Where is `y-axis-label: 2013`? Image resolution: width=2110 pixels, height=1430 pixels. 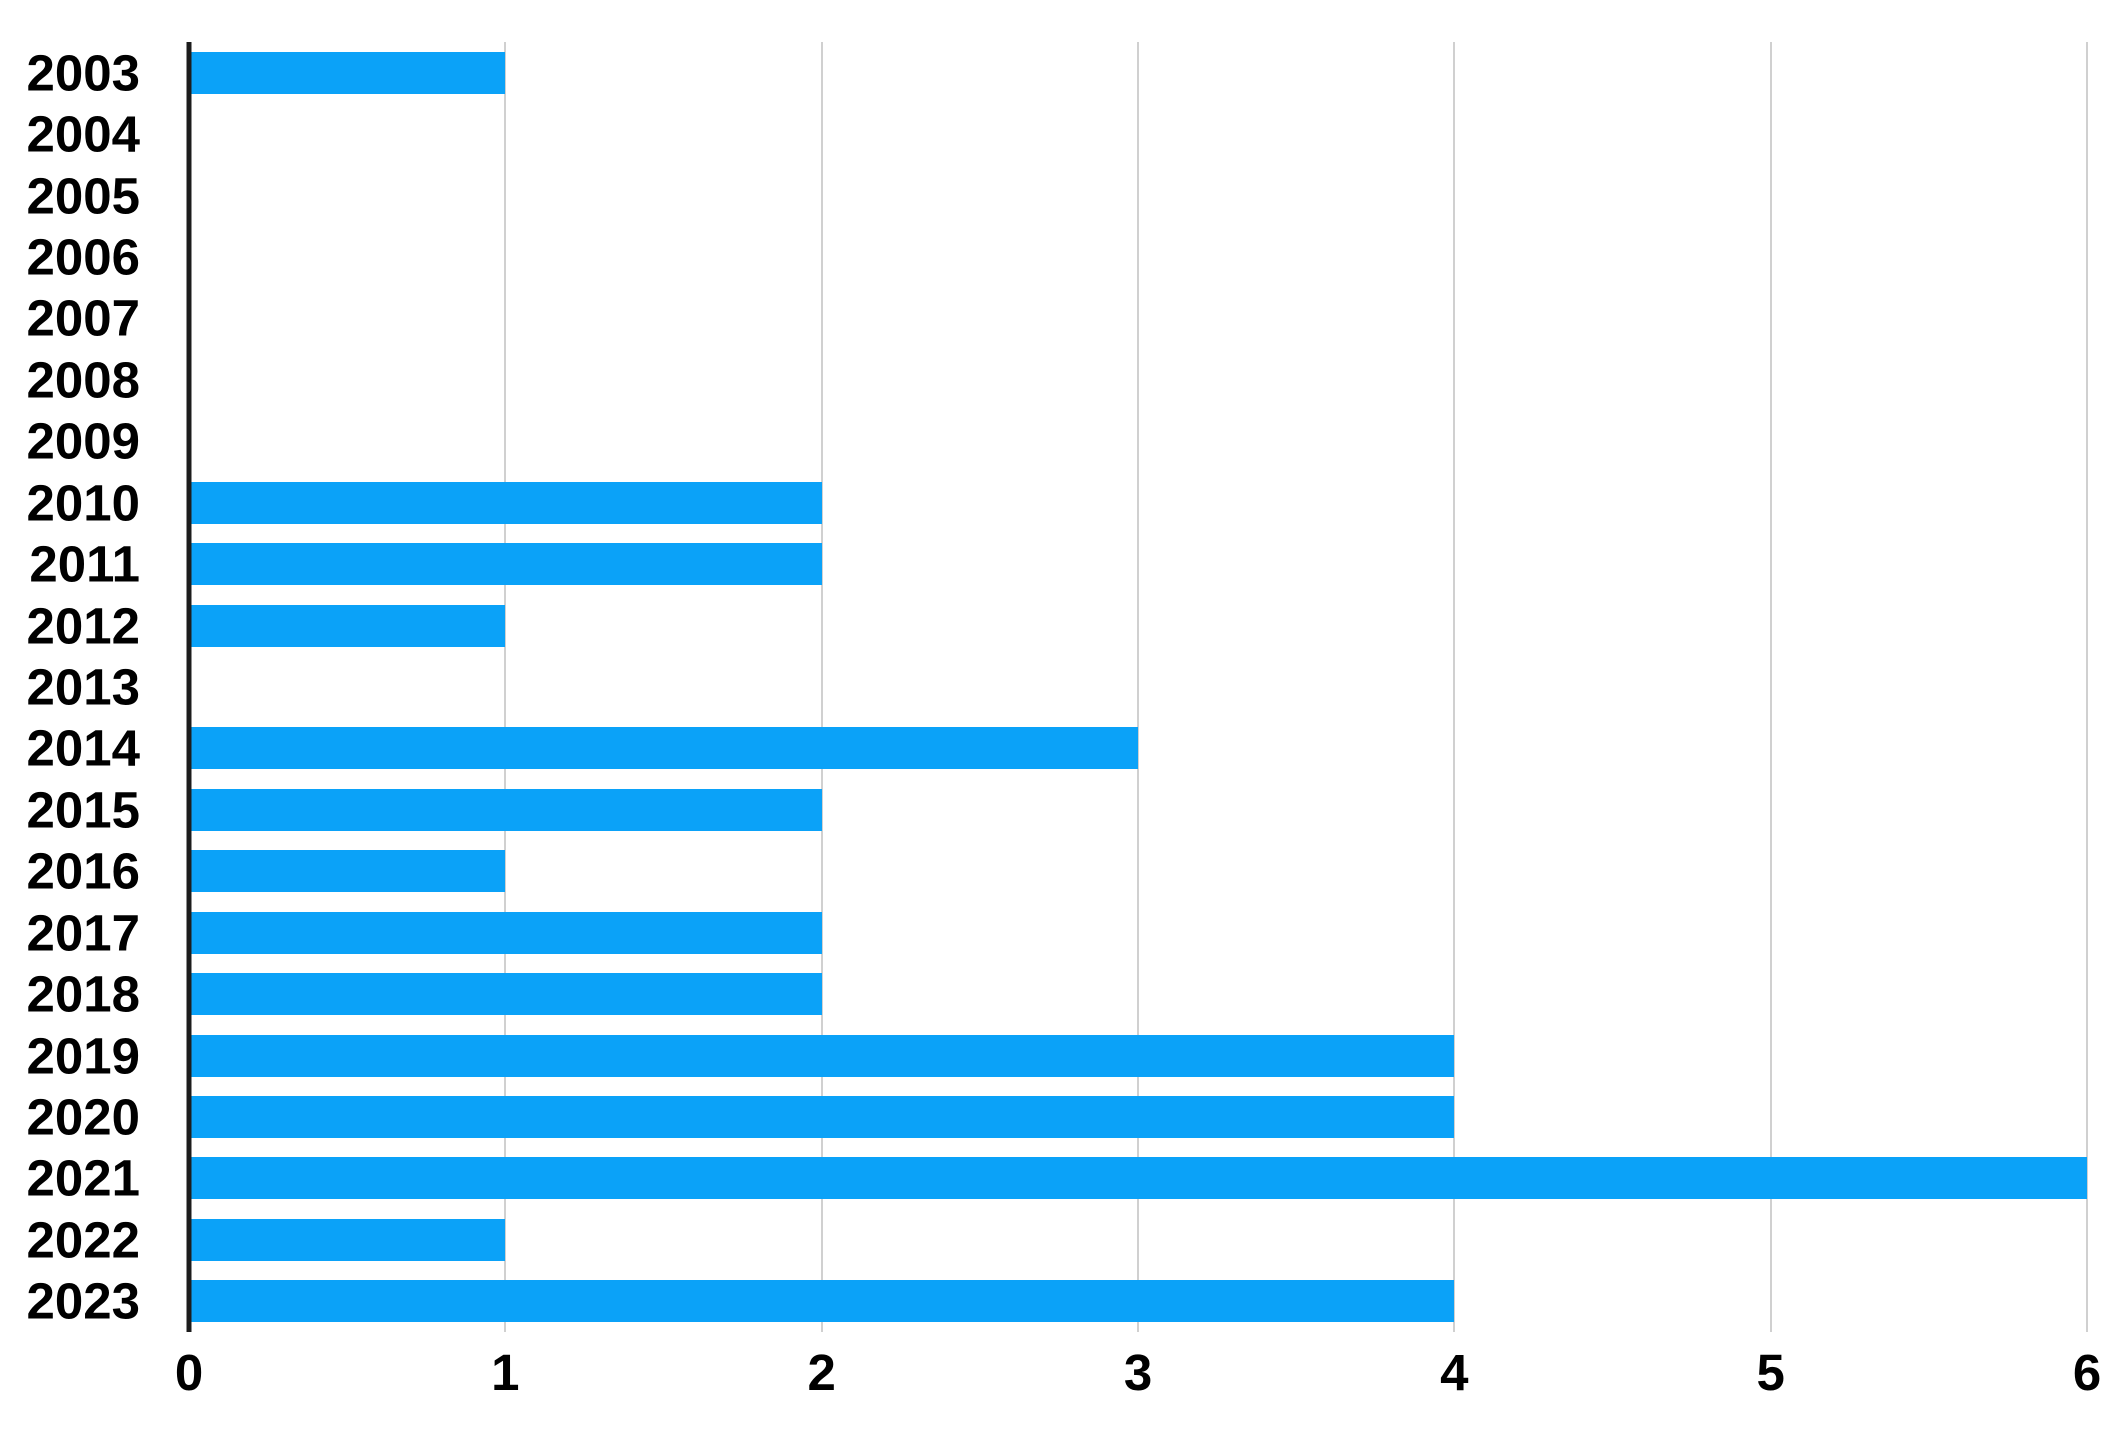 y-axis-label: 2013 is located at coordinates (83, 687).